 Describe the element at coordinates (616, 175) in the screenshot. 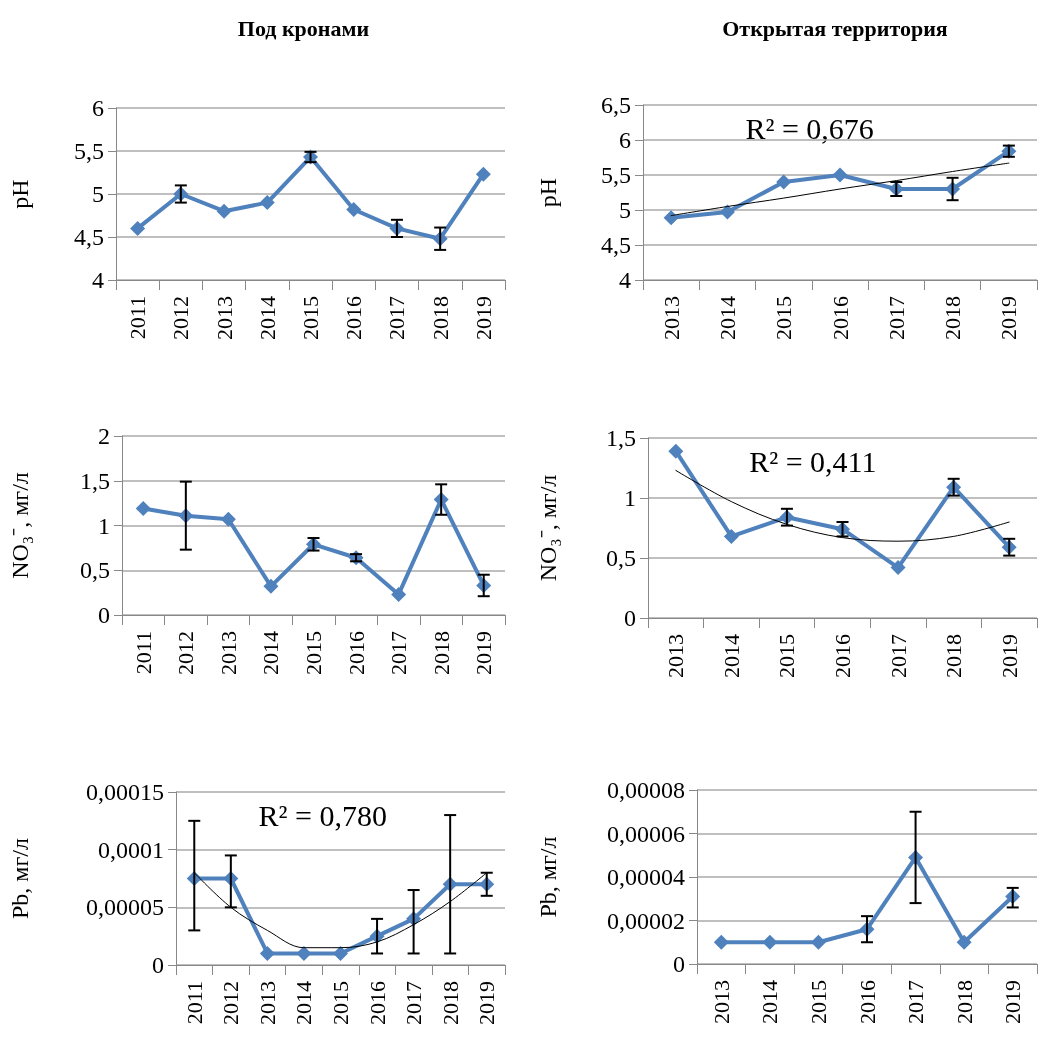

I see `y-tick-label: 5,5` at that location.